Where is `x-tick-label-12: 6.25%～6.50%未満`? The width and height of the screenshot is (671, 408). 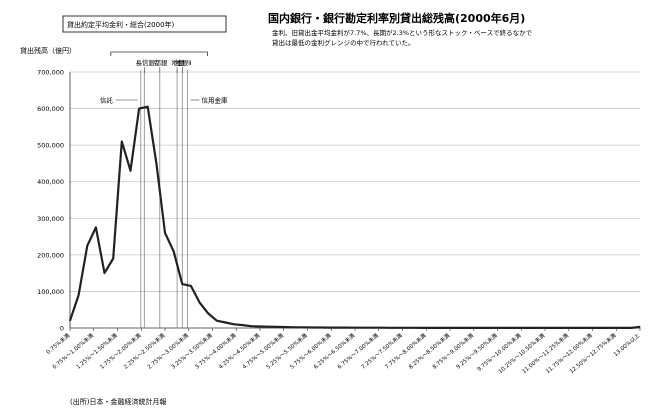 x-tick-label-12: 6.25%～6.50%未満 is located at coordinates (334, 351).